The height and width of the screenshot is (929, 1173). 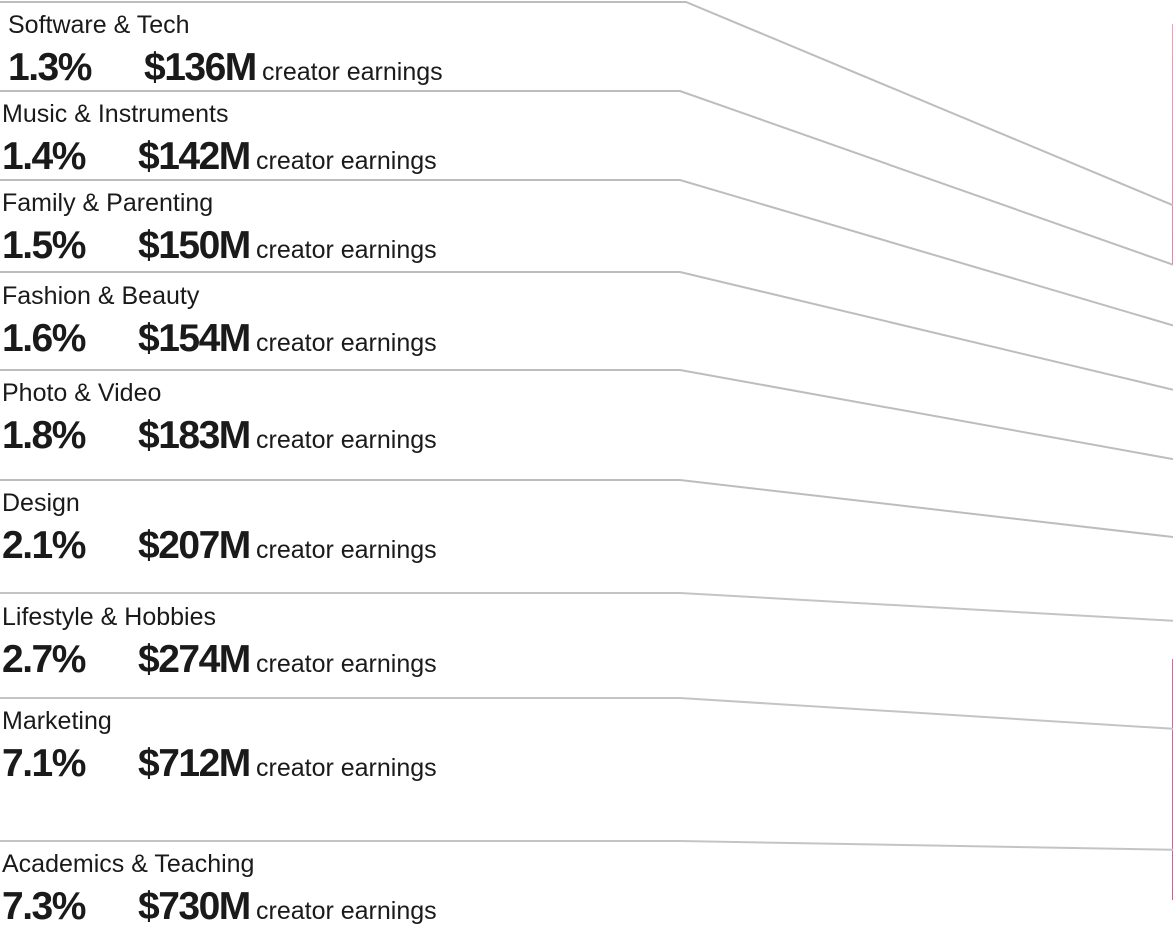 What do you see at coordinates (586, 845) in the screenshot?
I see `leader-line-academics-and-teaching` at bounding box center [586, 845].